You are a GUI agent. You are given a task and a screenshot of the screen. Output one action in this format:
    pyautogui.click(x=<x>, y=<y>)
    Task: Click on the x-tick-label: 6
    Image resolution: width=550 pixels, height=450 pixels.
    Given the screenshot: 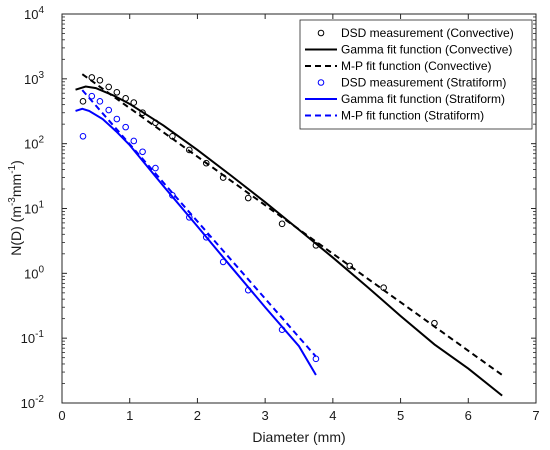 What is the action you would take?
    pyautogui.click(x=468, y=415)
    